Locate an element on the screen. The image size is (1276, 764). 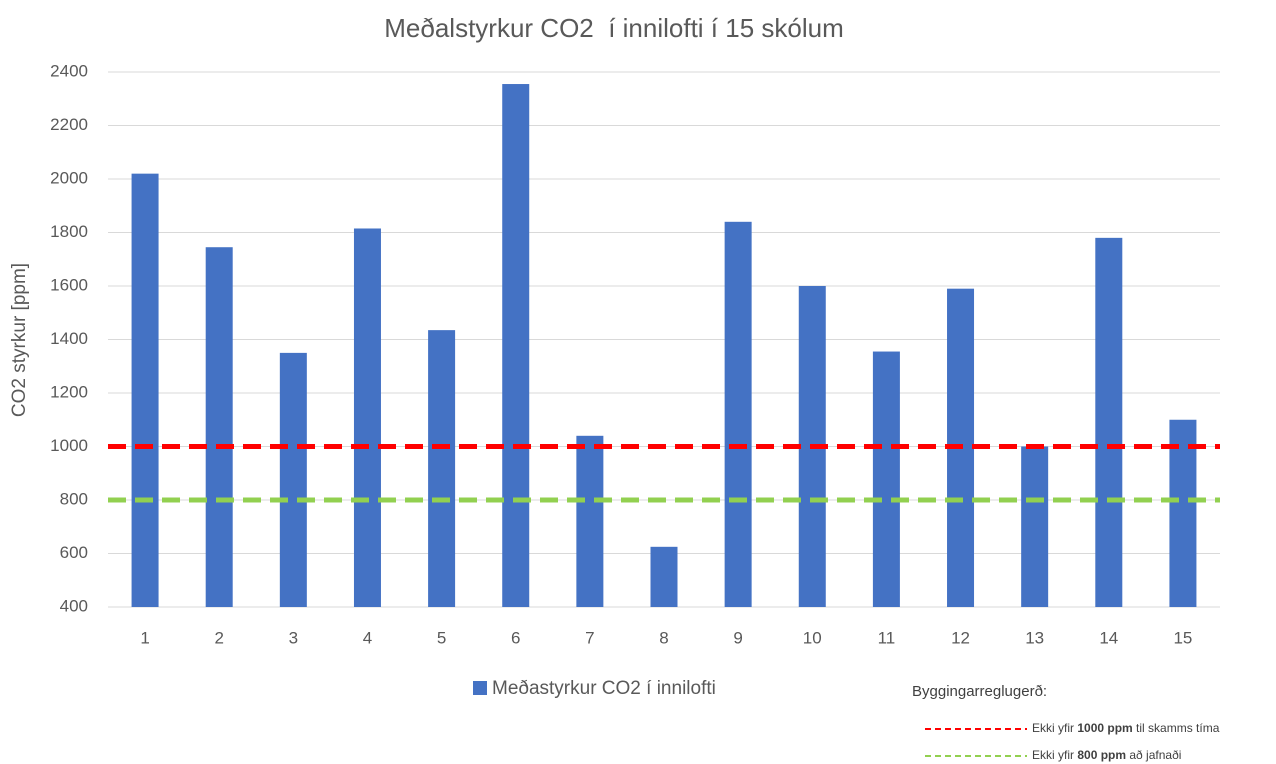
x-tick-label: 9 is located at coordinates (737, 637).